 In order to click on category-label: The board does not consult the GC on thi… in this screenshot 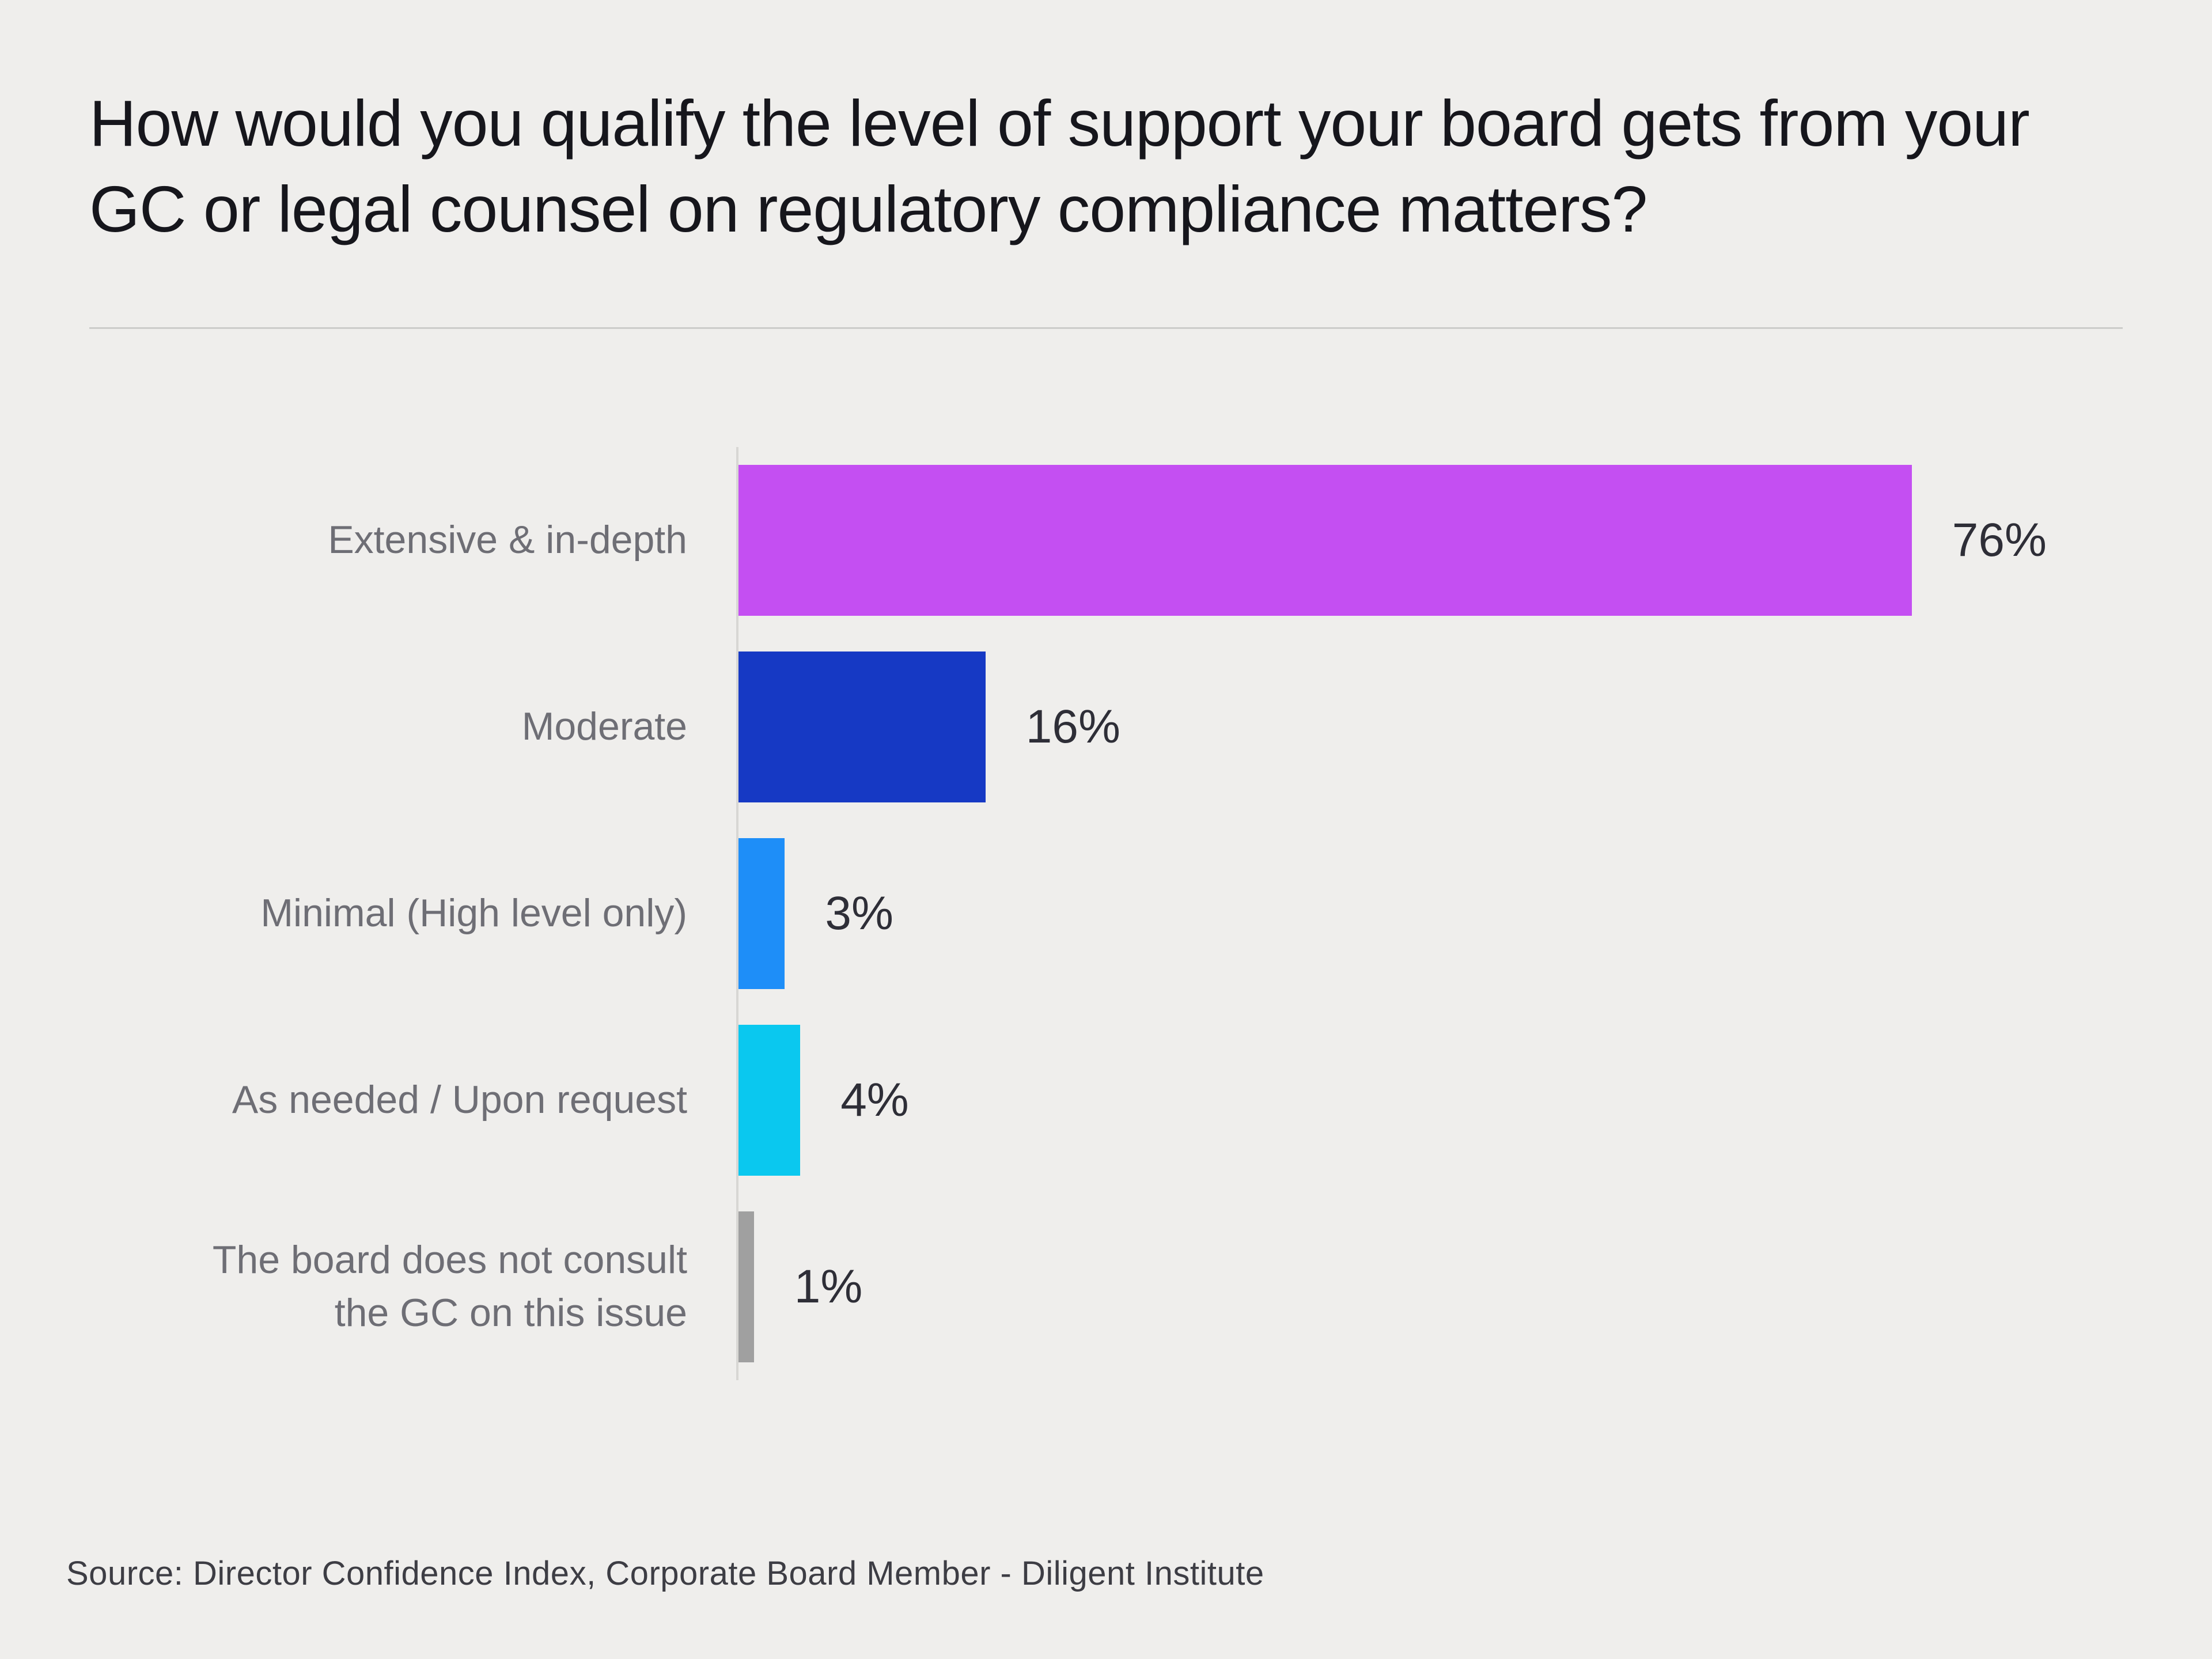, I will do `click(449, 1286)`.